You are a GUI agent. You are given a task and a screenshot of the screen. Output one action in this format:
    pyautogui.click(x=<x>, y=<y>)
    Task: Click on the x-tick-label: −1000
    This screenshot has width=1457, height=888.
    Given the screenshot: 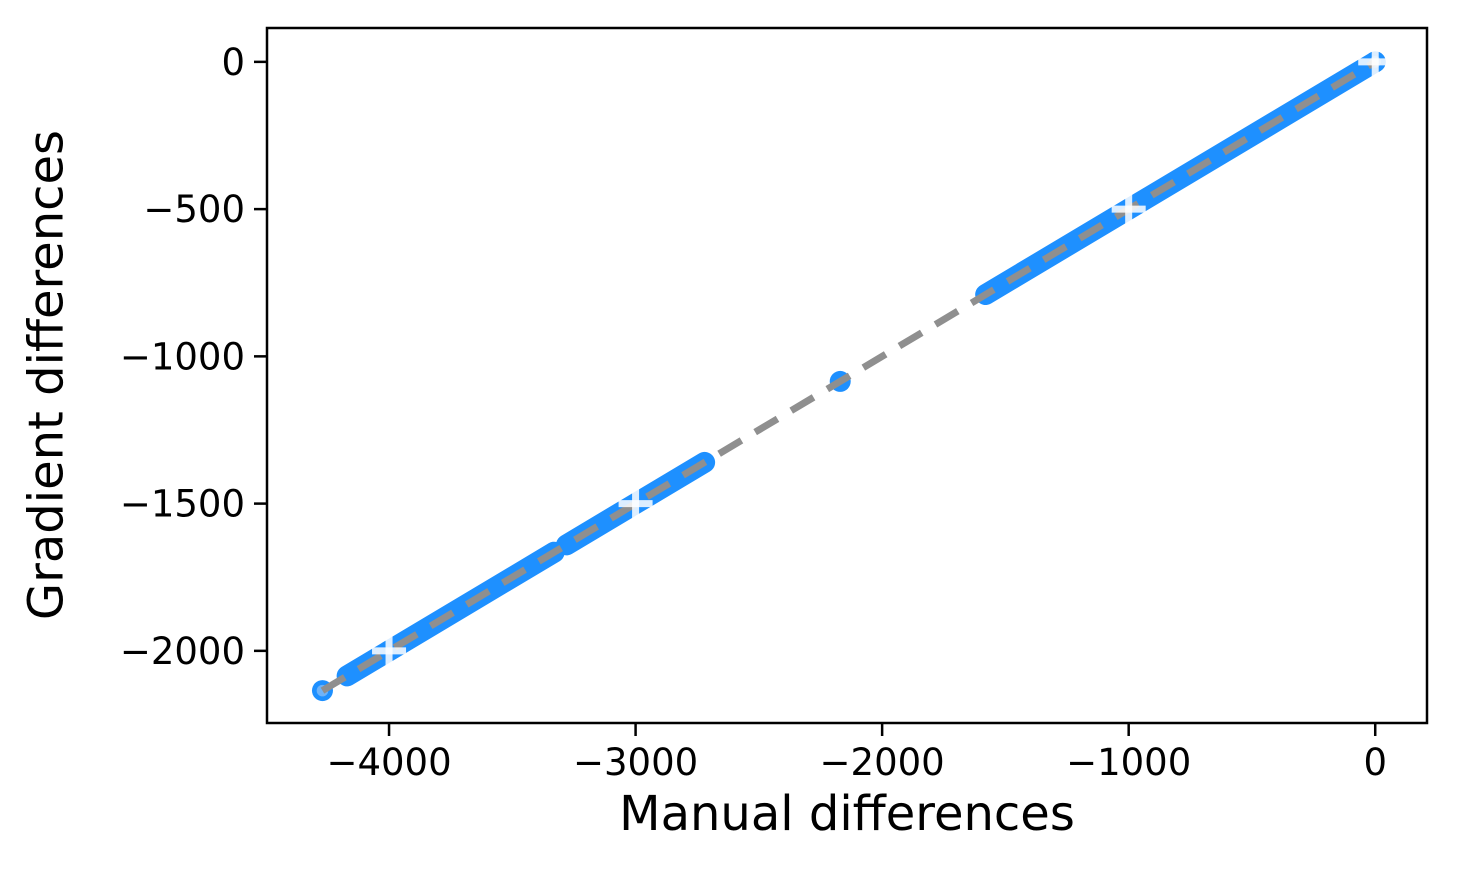 What is the action you would take?
    pyautogui.click(x=1128, y=762)
    